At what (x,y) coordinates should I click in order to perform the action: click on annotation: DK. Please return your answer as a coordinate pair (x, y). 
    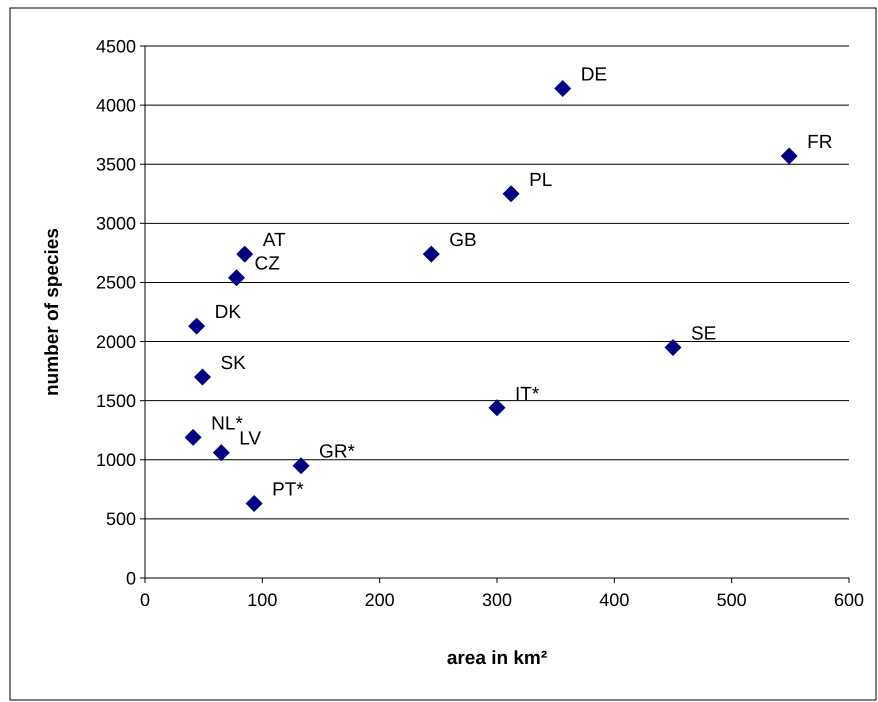
    Looking at the image, I should click on (228, 313).